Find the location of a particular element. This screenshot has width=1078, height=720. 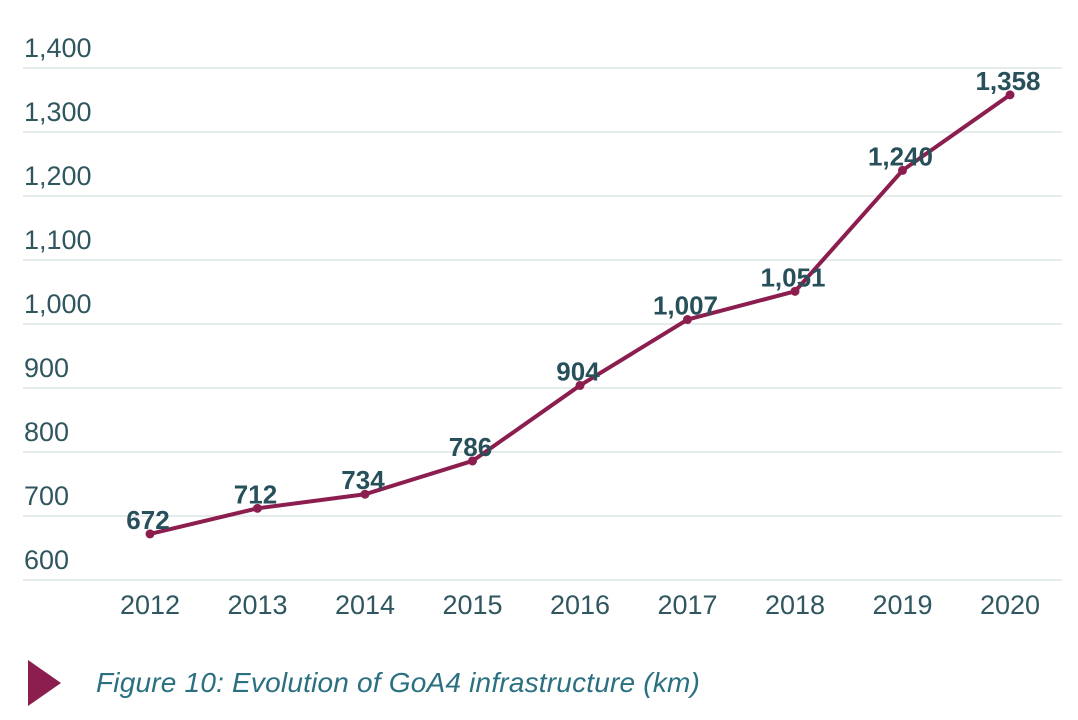

y-axis-tick-label: 1,400 is located at coordinates (58, 48).